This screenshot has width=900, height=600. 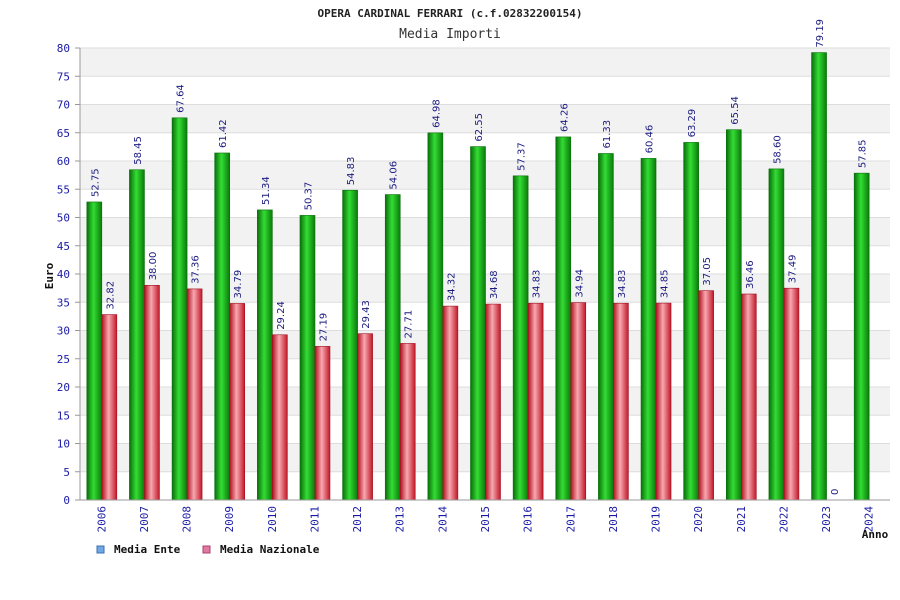 What do you see at coordinates (564, 117) in the screenshot?
I see `value-label-media-ente-2017: 64.26` at bounding box center [564, 117].